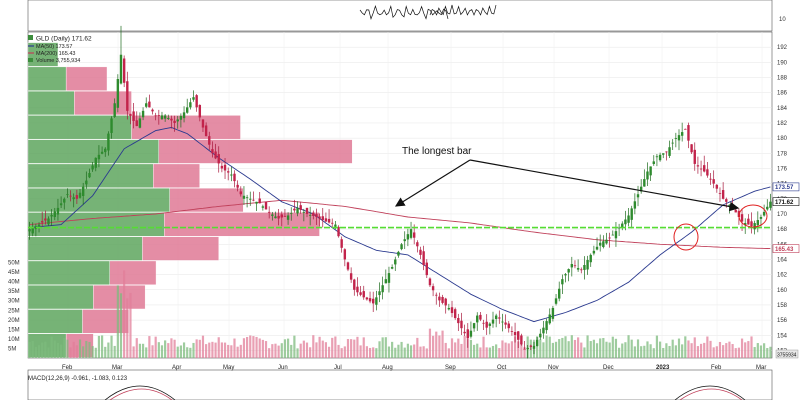 This screenshot has width=800, height=405. What do you see at coordinates (782, 139) in the screenshot?
I see `price-tick-label: 180` at bounding box center [782, 139].